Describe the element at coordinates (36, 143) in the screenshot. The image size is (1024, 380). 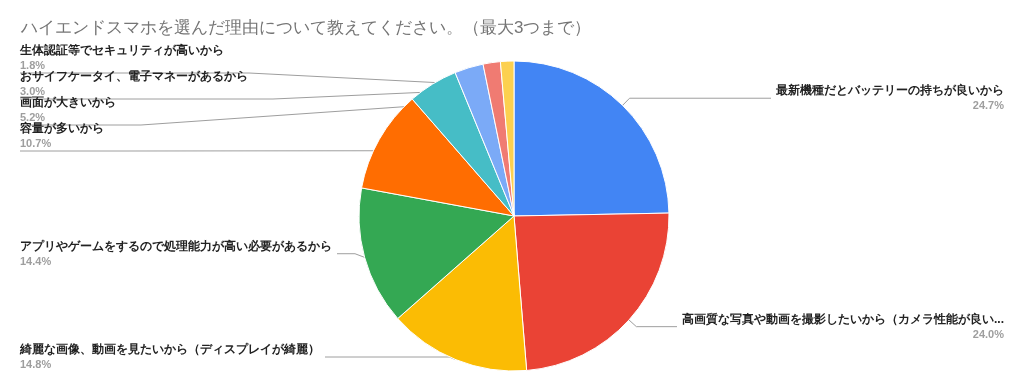
I see `data-label: 10.7%` at that location.